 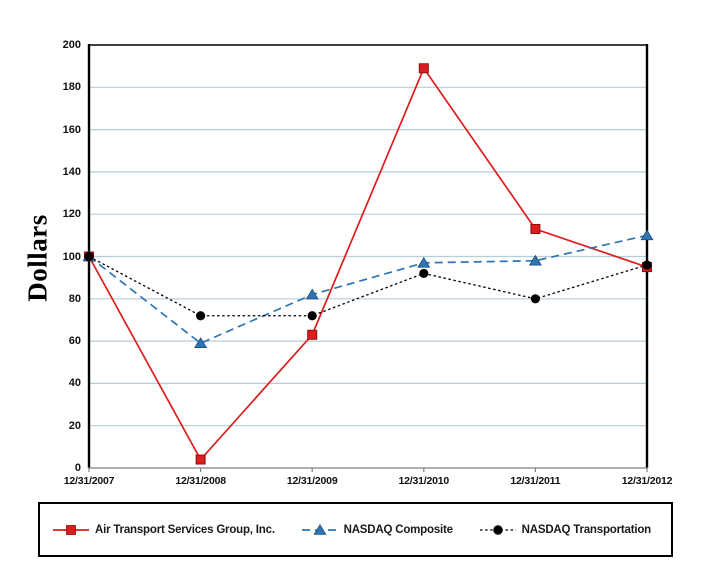 I want to click on legend-item: NASDAQ Transportation, so click(x=565, y=530).